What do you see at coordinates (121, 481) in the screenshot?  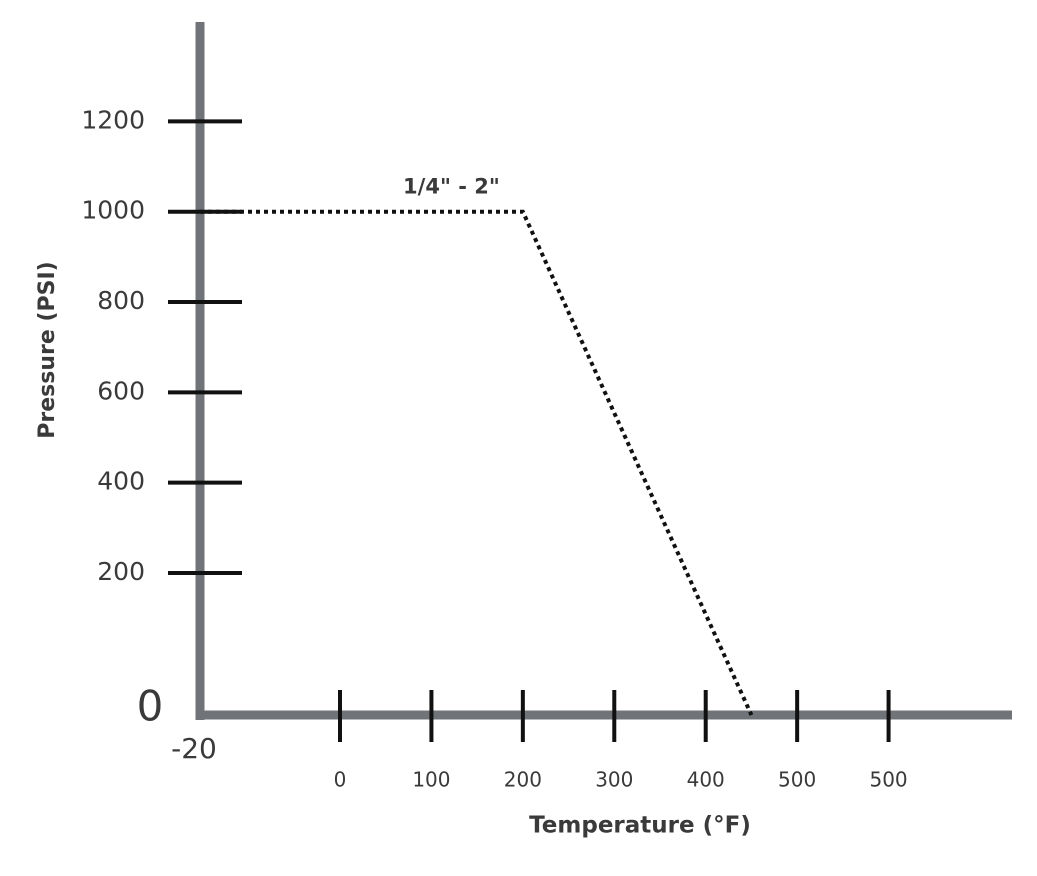 I see `y-tick-label: 400` at bounding box center [121, 481].